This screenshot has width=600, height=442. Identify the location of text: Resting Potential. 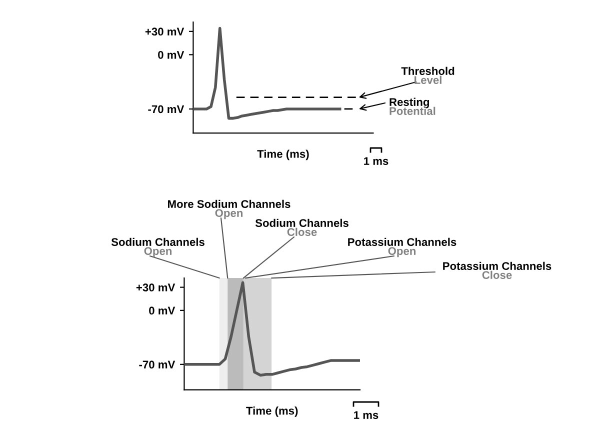
(413, 106).